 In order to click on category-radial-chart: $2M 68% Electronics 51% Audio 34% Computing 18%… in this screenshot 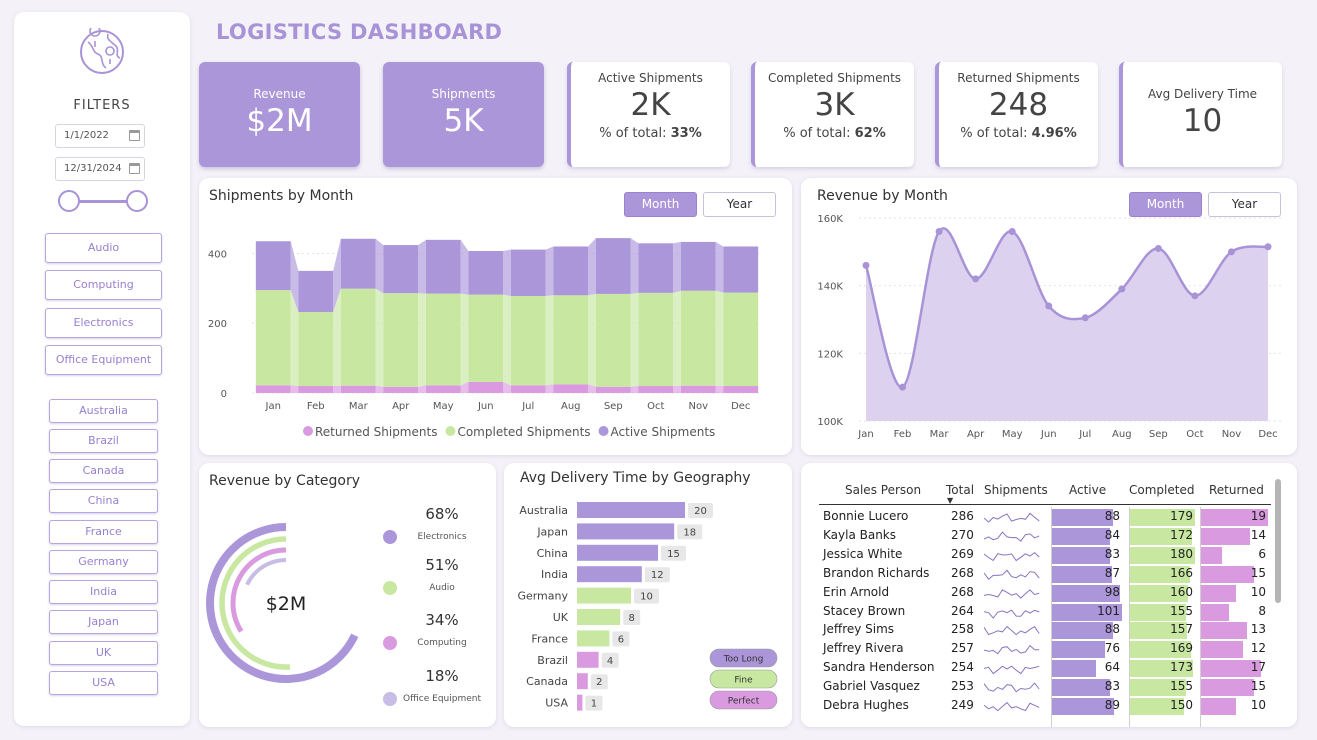, I will do `click(343, 605)`.